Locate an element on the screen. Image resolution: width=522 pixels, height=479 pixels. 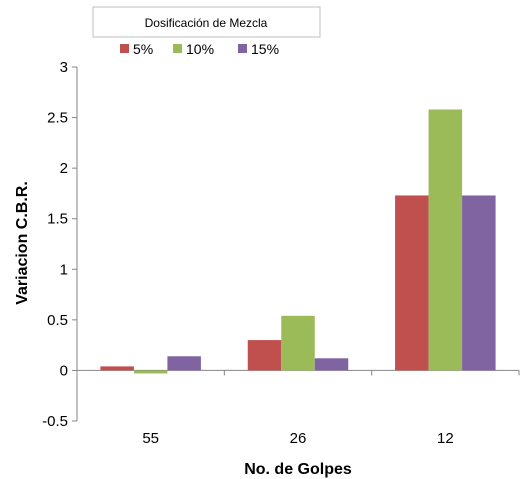
y-axis-title: Variacion C.B.R. is located at coordinates (22, 243).